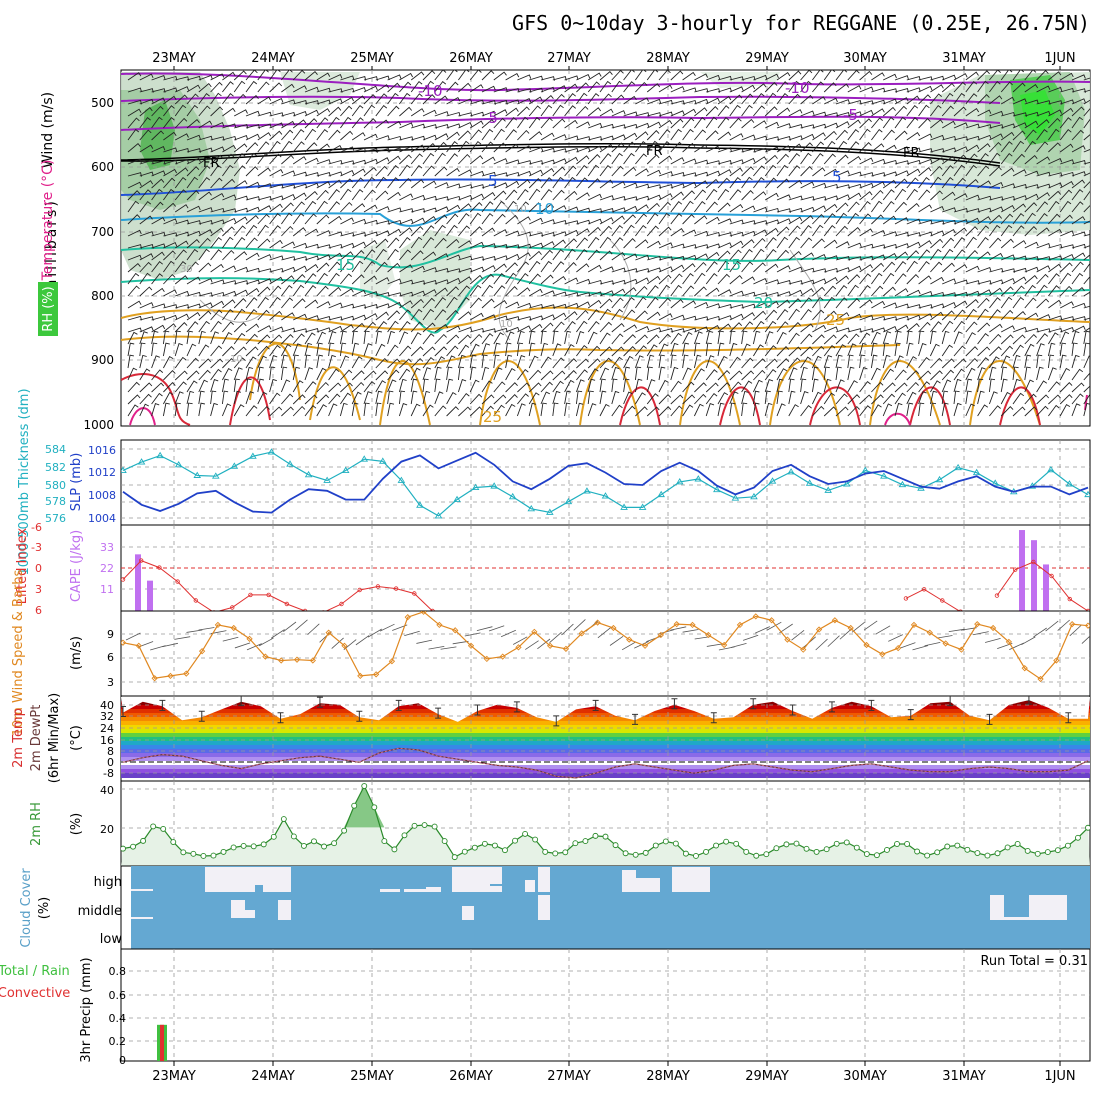 Image resolution: width=1100 pixels, height=1104 pixels. I want to click on tick-label: 22, so click(107, 568).